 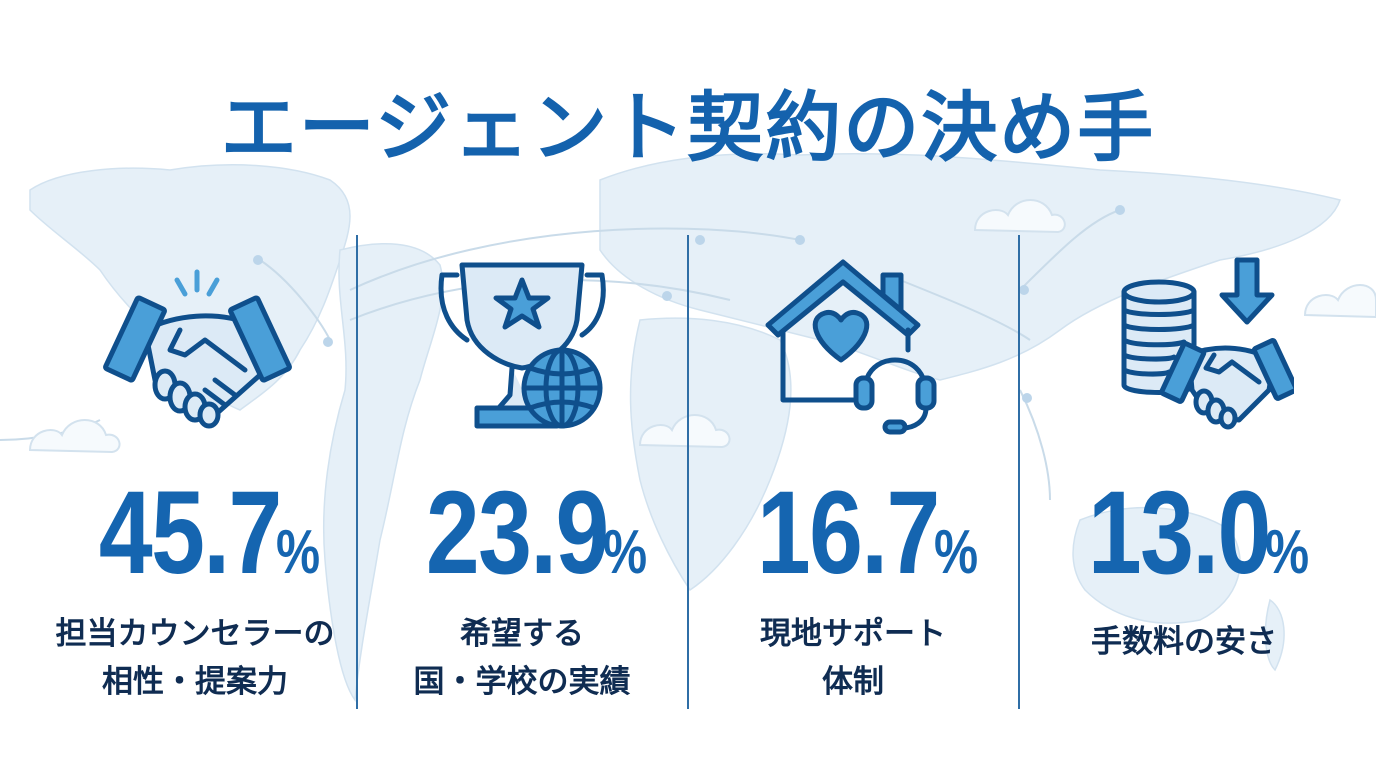 What do you see at coordinates (853, 658) in the screenshot?
I see `stat-label: 現地サポート 体制` at bounding box center [853, 658].